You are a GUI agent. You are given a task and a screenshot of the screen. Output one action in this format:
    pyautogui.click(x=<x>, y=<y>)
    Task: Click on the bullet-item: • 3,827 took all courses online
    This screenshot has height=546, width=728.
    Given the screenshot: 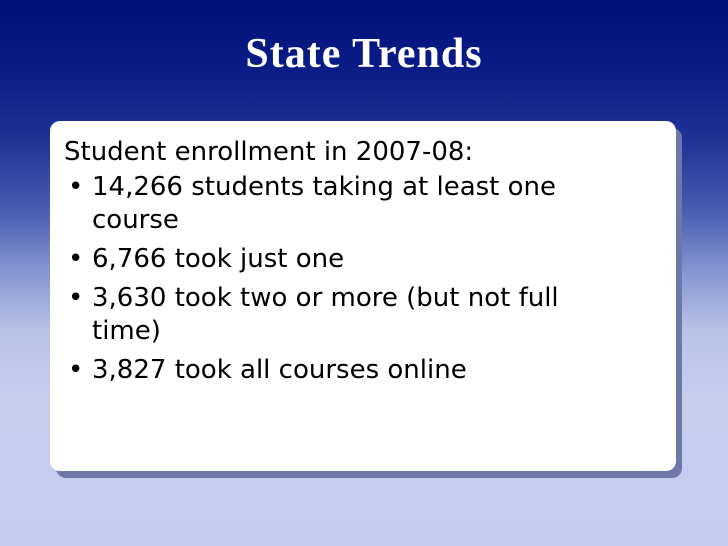 What is the action you would take?
    pyautogui.click(x=348, y=370)
    